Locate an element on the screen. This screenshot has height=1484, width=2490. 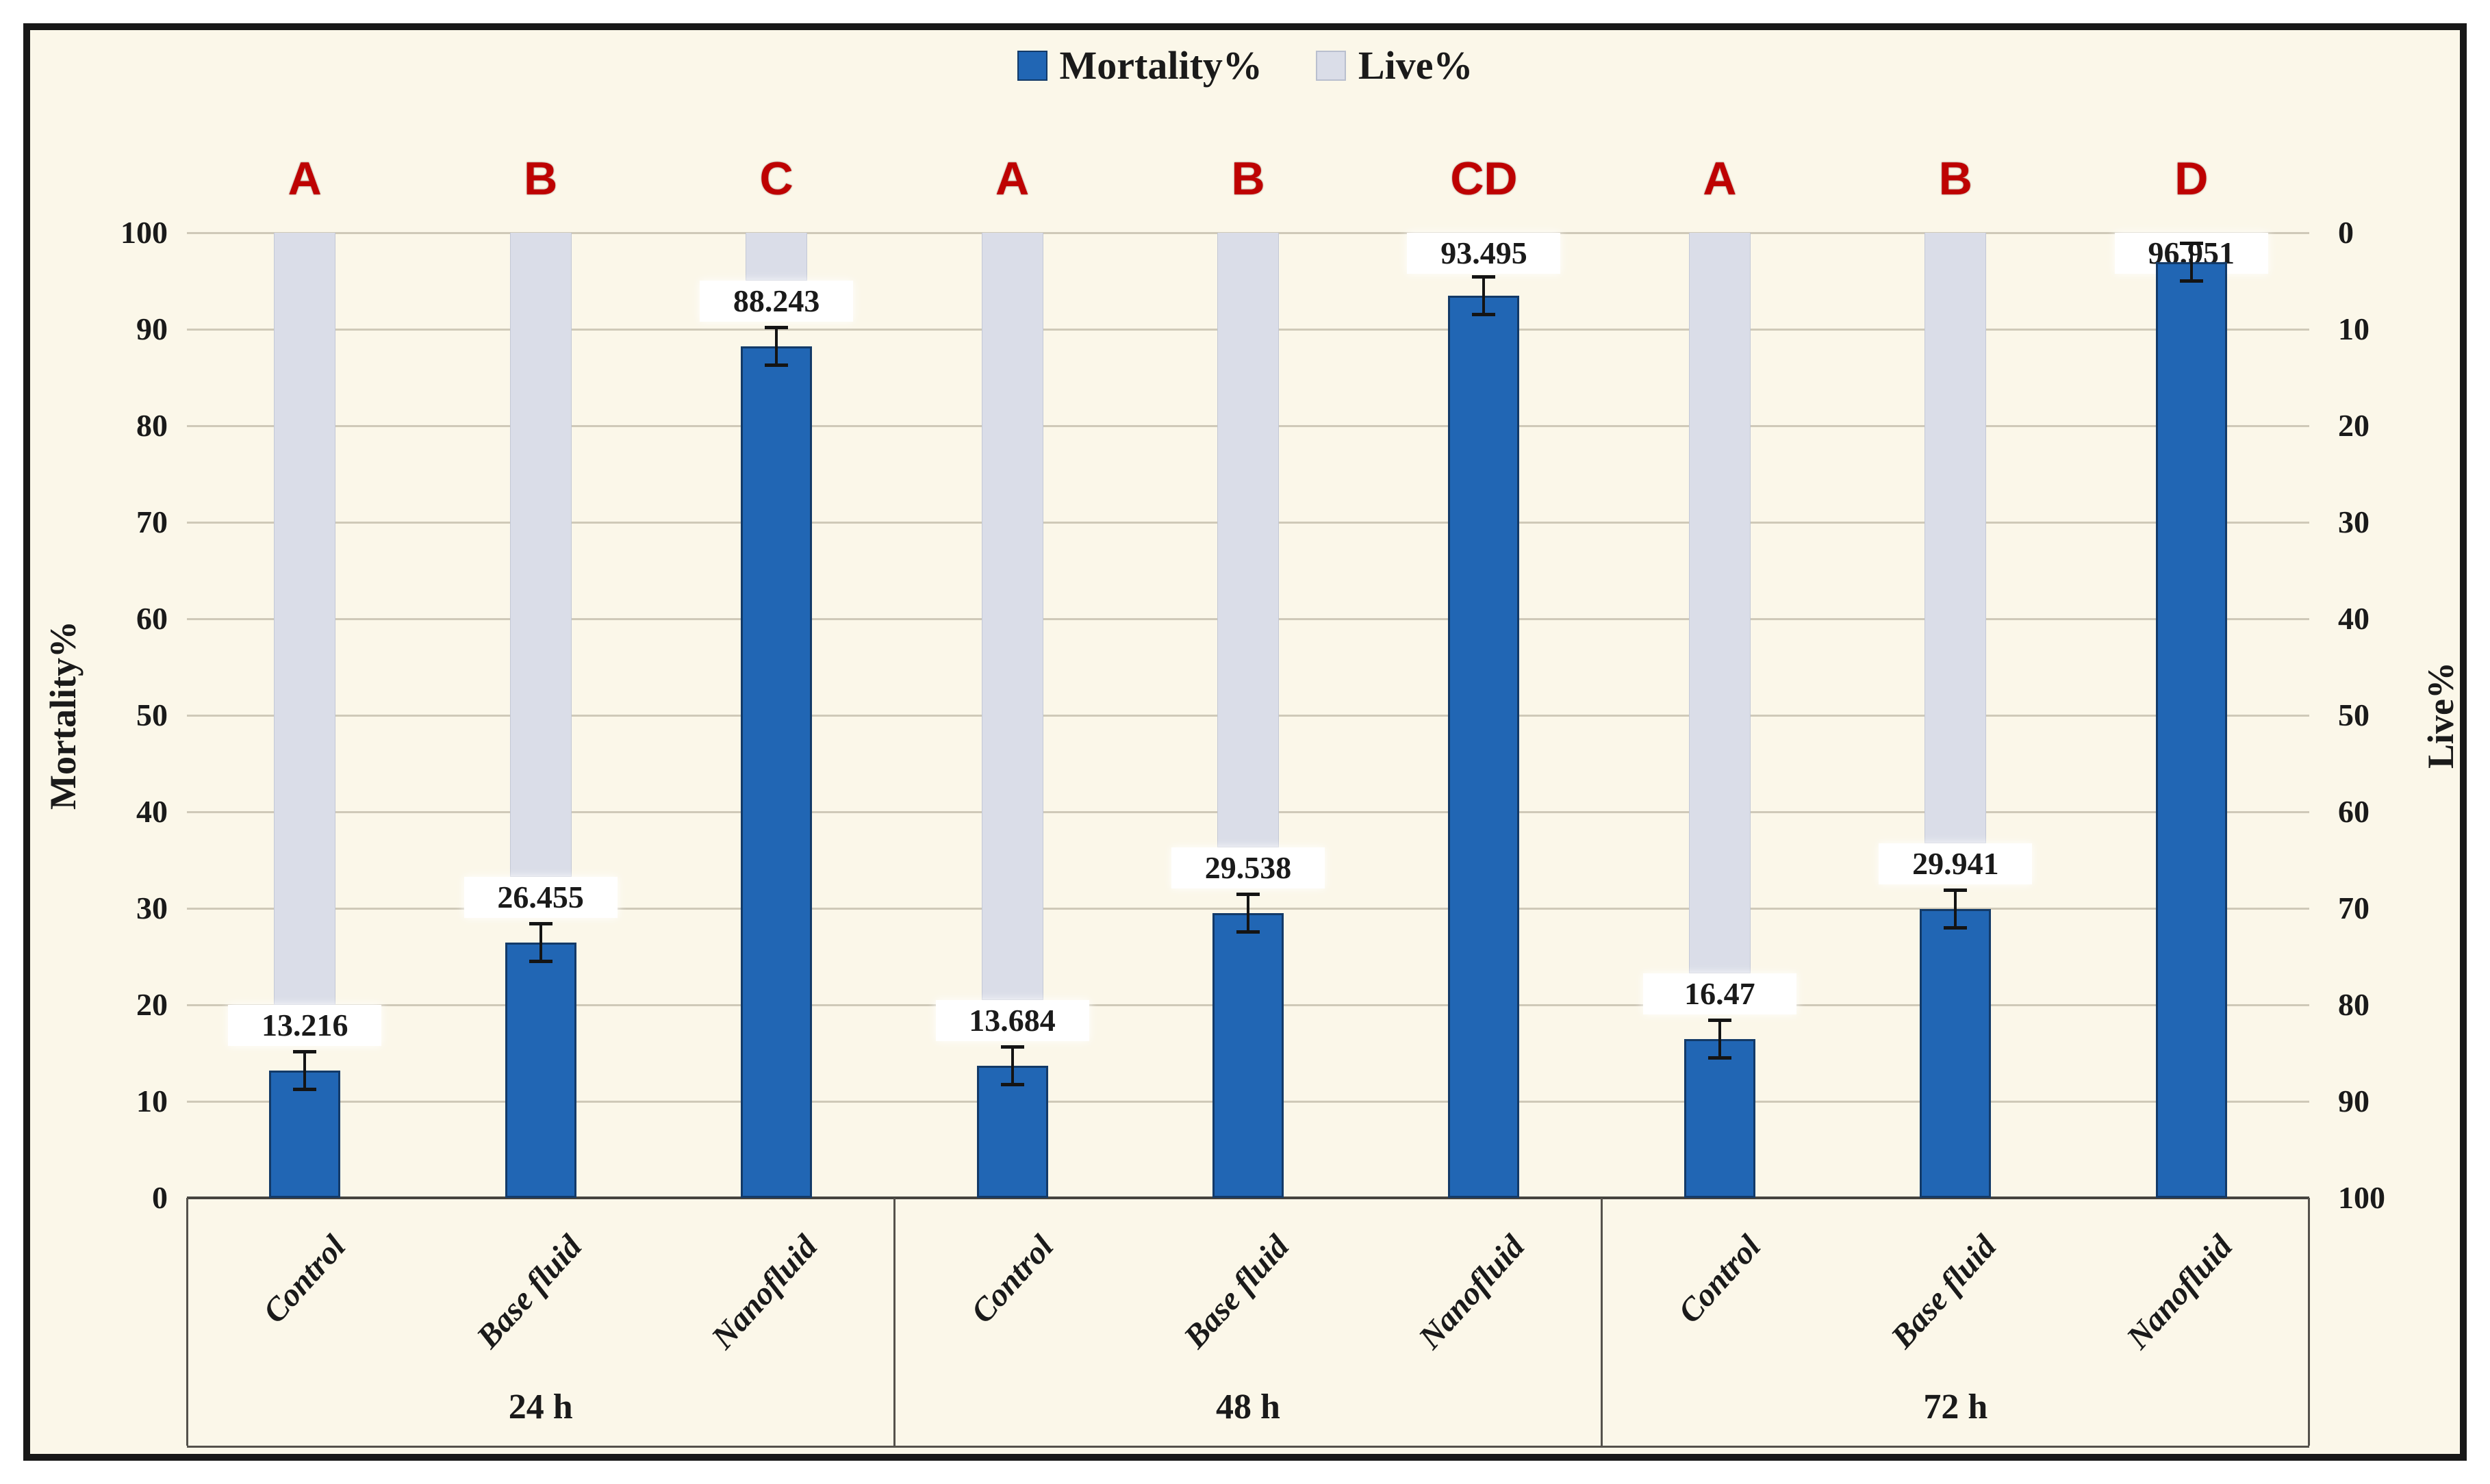
time-group-label: 72 h is located at coordinates (1956, 1407).